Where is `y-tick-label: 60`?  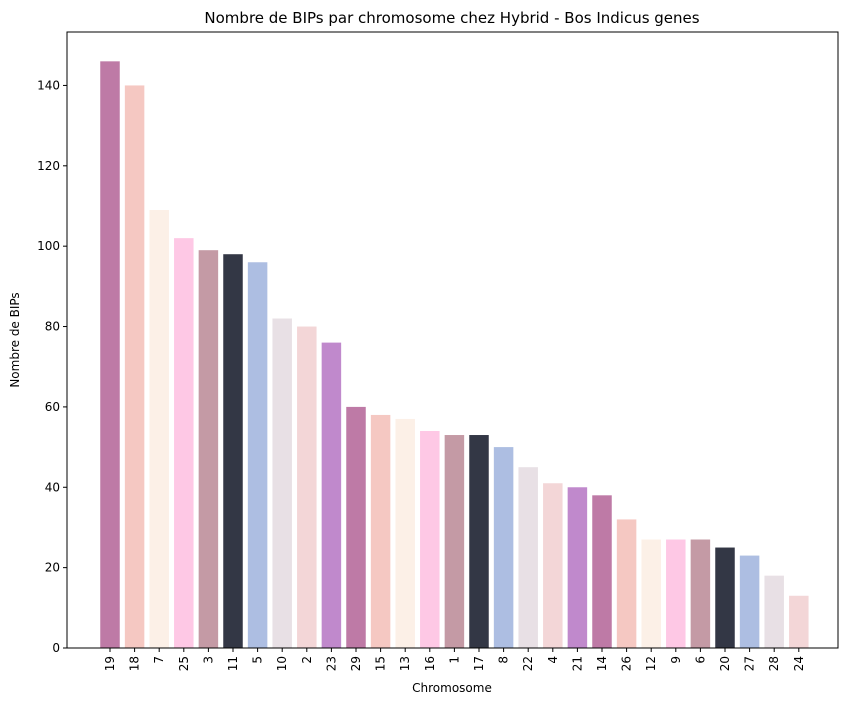
y-tick-label: 60 is located at coordinates (52, 407).